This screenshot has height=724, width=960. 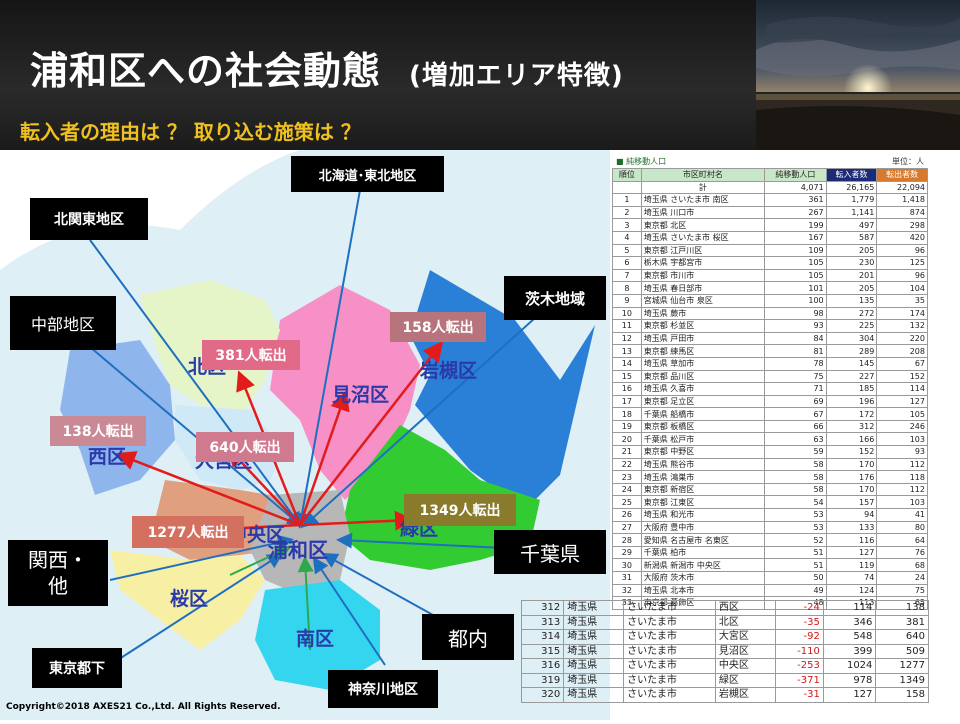 I want to click on out-cell: 64, so click(x=902, y=540).